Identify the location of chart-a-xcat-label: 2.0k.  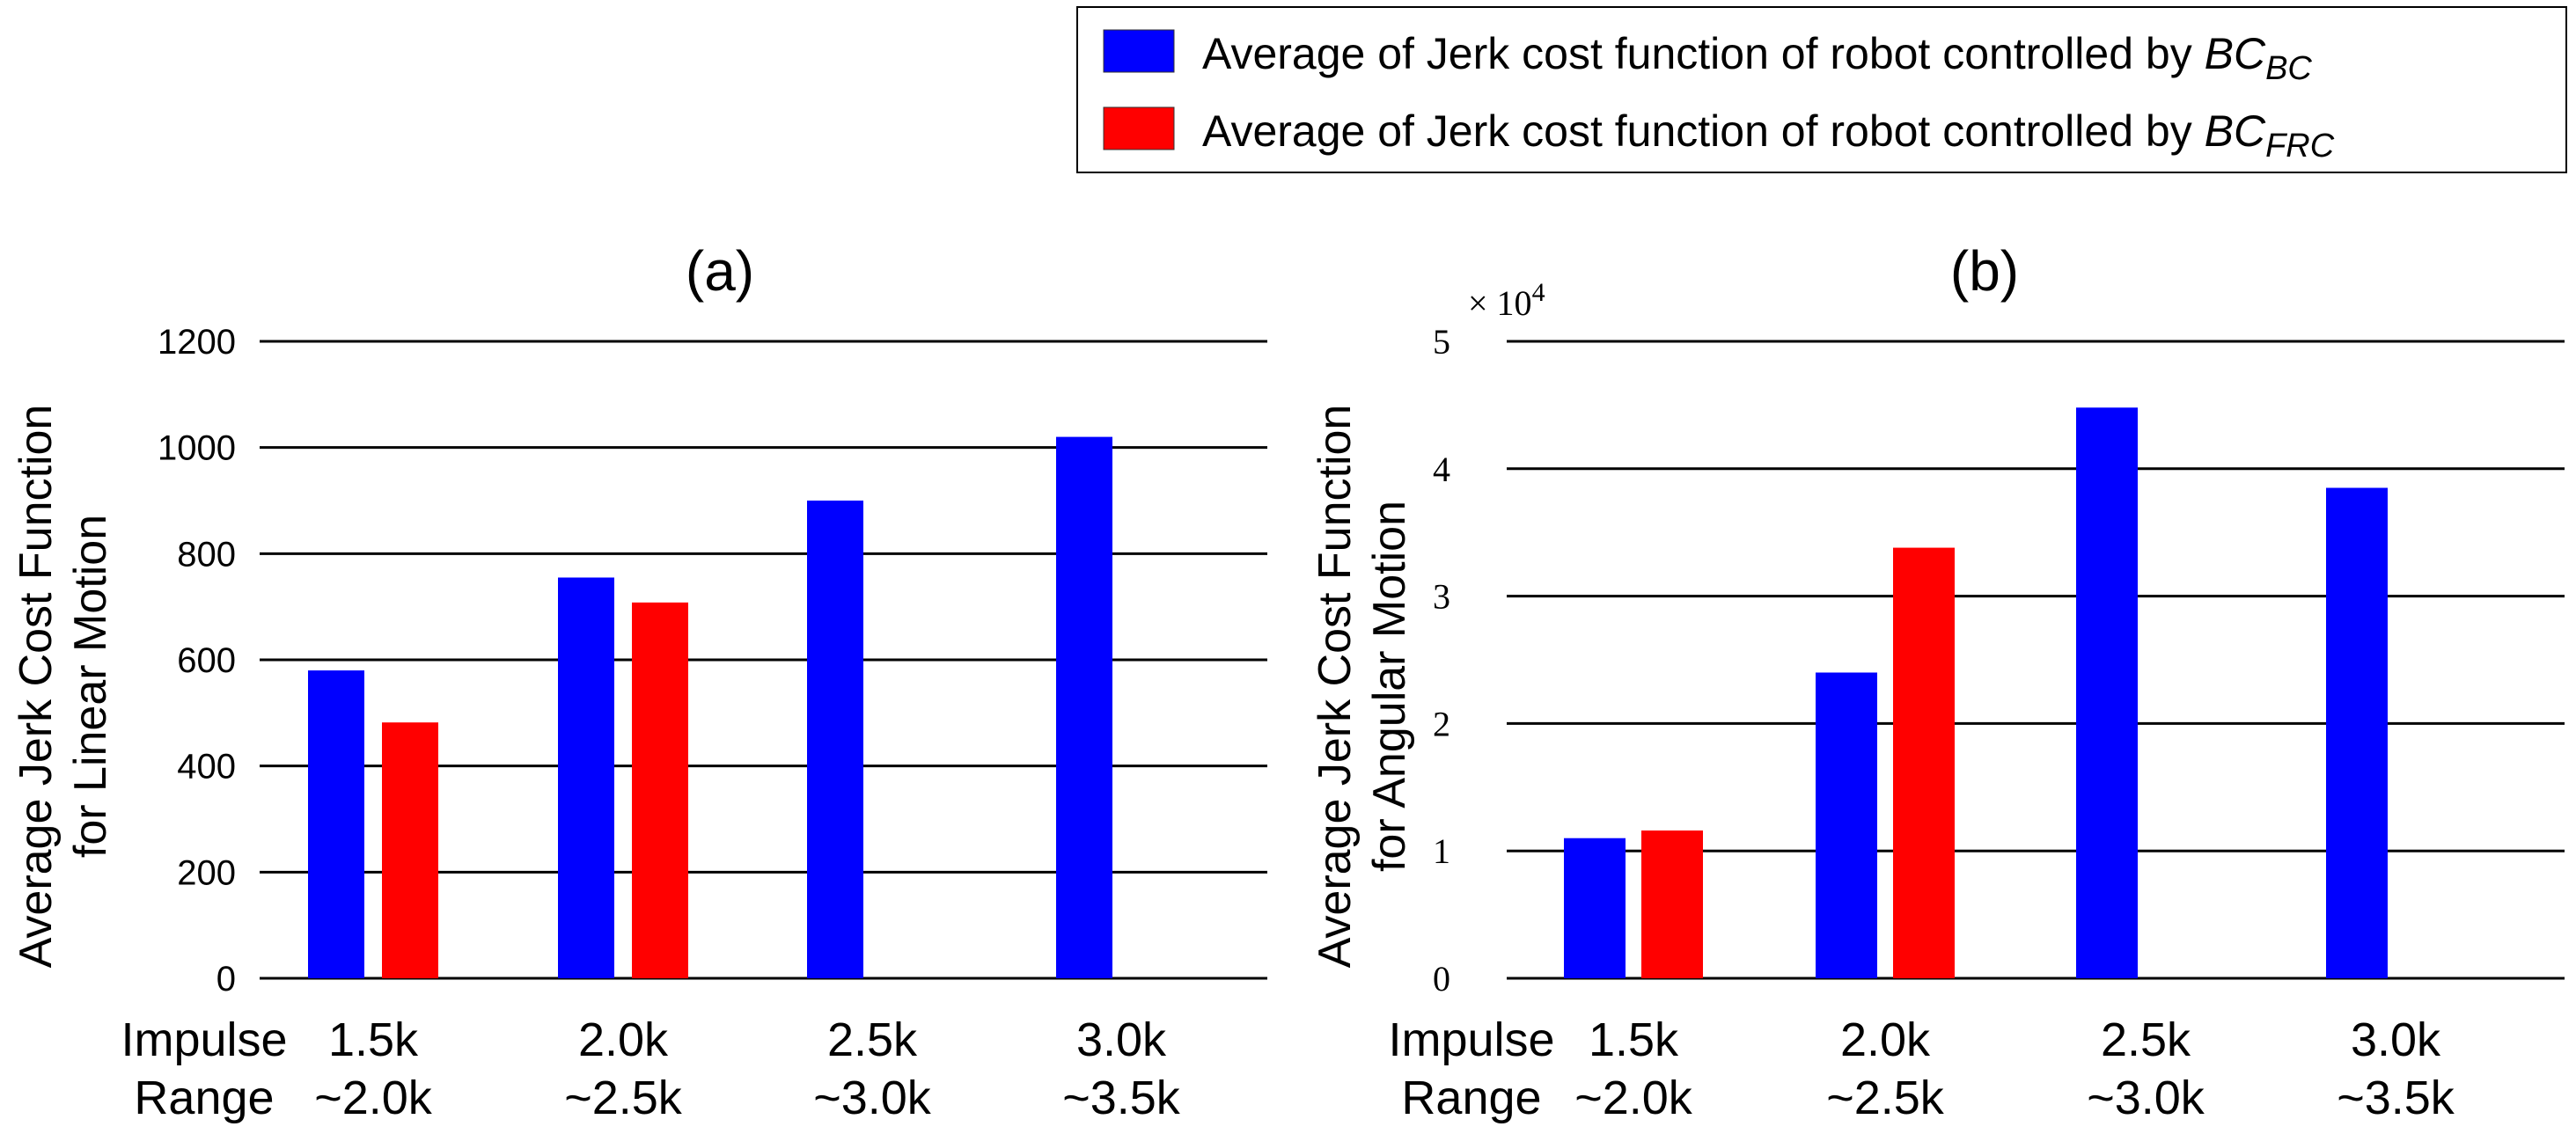
(623, 1039).